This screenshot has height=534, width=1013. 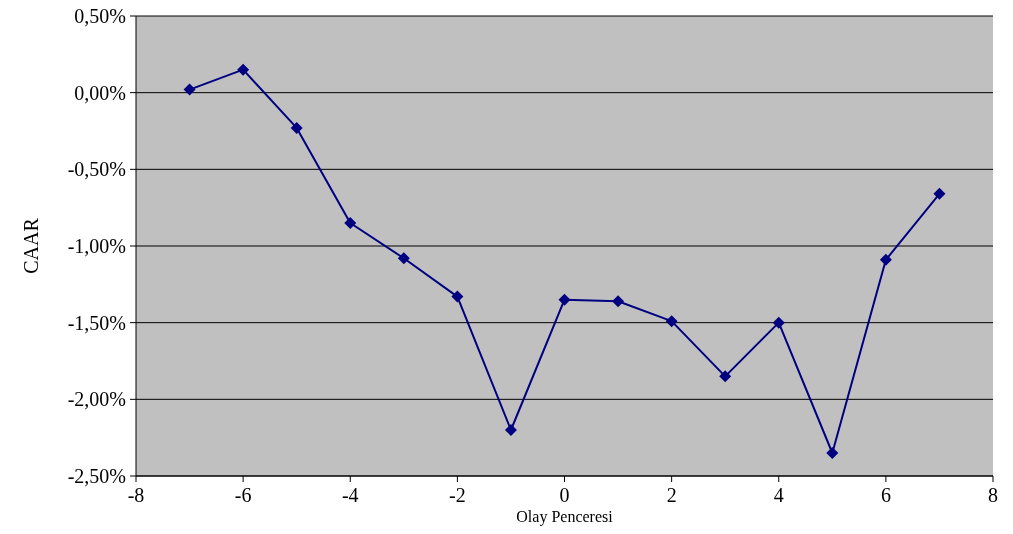 What do you see at coordinates (96, 169) in the screenshot?
I see `y-tick-label: -0,50%` at bounding box center [96, 169].